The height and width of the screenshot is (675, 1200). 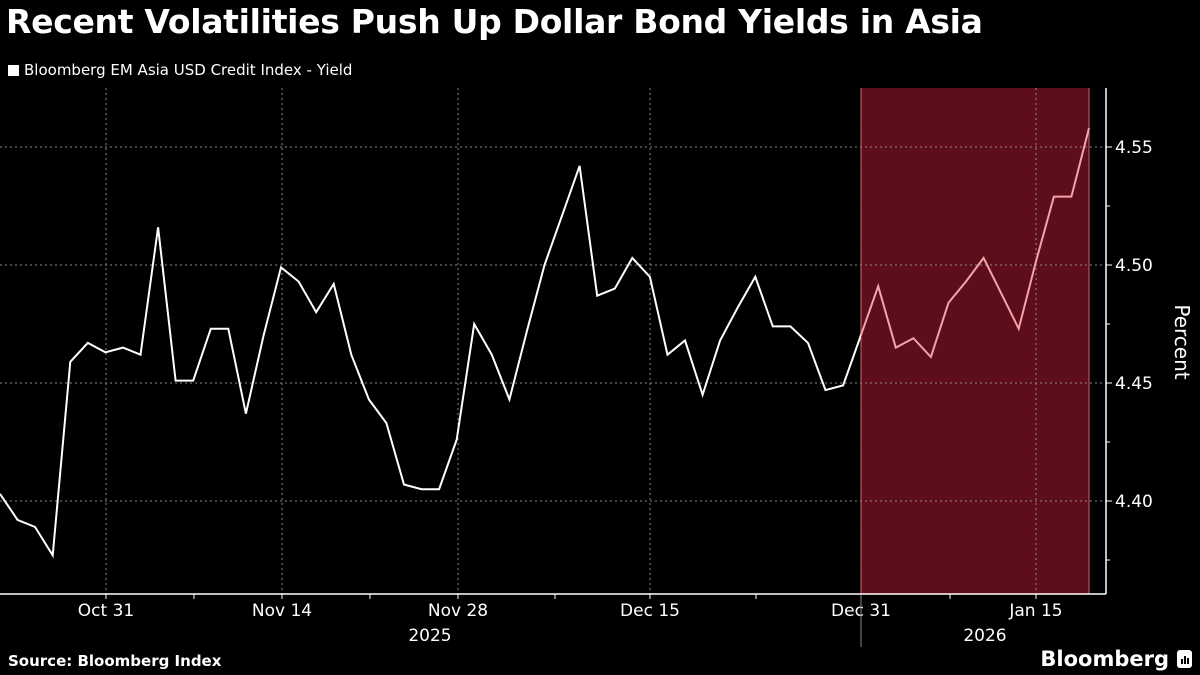 I want to click on x-tick-label: Nov 28, so click(x=458, y=611).